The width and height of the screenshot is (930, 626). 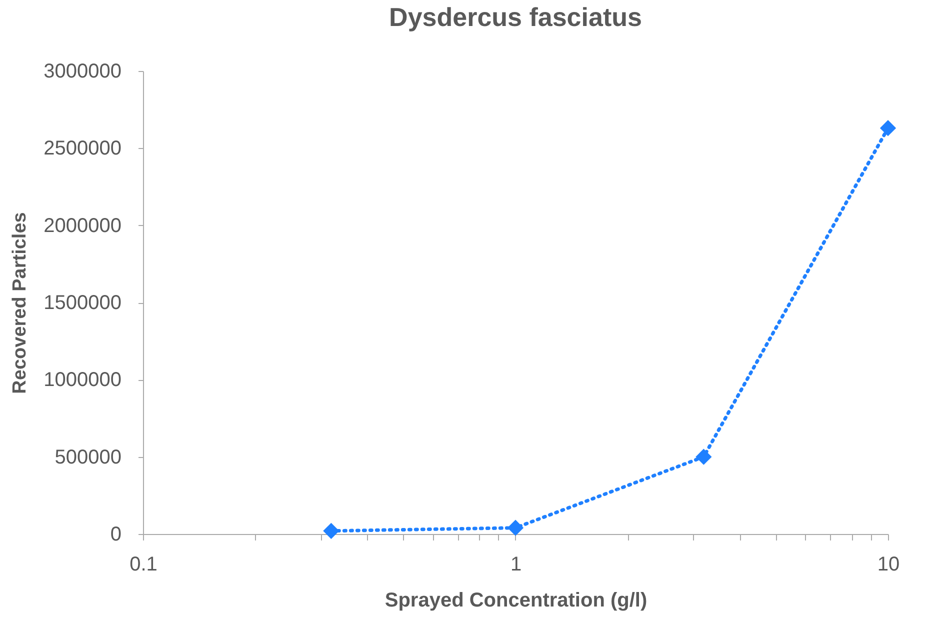 I want to click on chart-title: Dysdercus fasciatus, so click(x=515, y=17).